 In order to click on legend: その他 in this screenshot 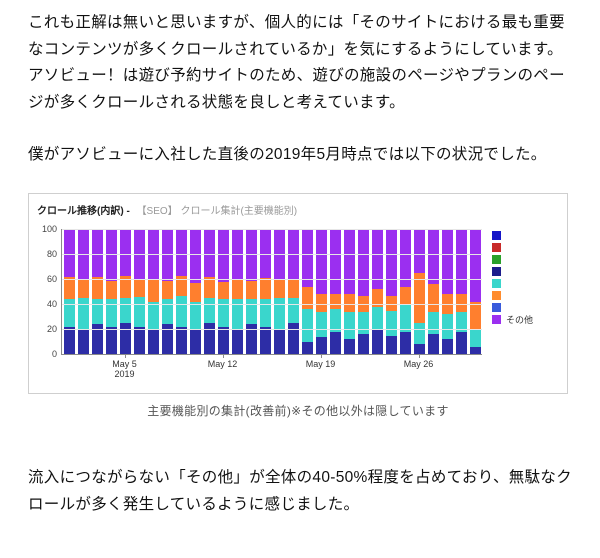, I will do `click(507, 277)`.